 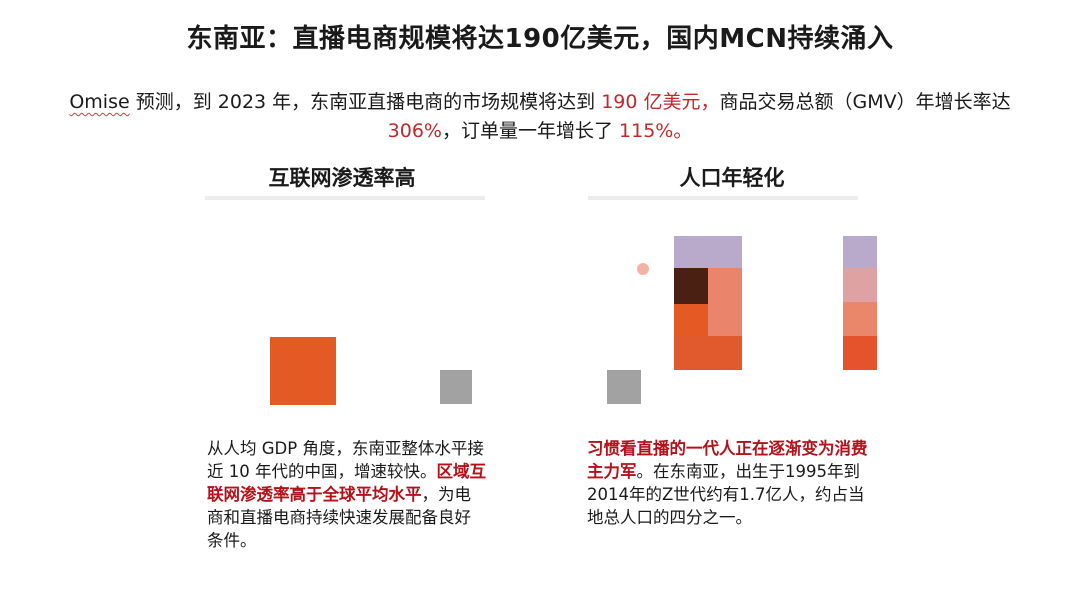 I want to click on right-bar-salmon, so click(x=860, y=319).